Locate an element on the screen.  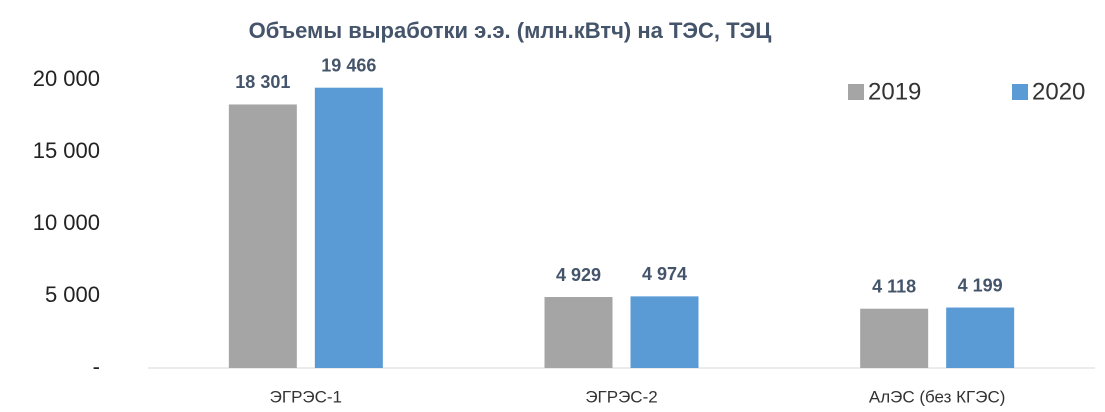
x-tick-label: ЭГРЭС-2 is located at coordinates (621, 396).